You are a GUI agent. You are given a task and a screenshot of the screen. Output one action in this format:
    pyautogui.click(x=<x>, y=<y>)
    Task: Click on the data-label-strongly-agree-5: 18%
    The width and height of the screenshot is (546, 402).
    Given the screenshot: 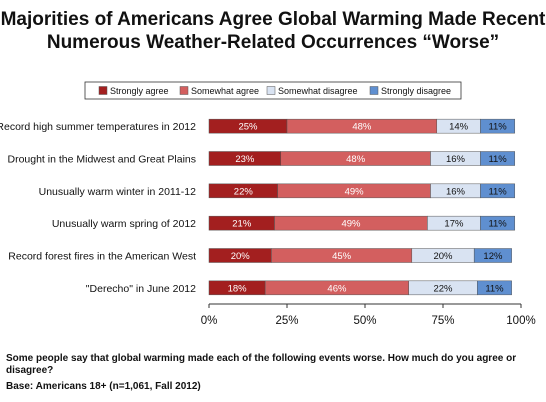 What is the action you would take?
    pyautogui.click(x=238, y=288)
    